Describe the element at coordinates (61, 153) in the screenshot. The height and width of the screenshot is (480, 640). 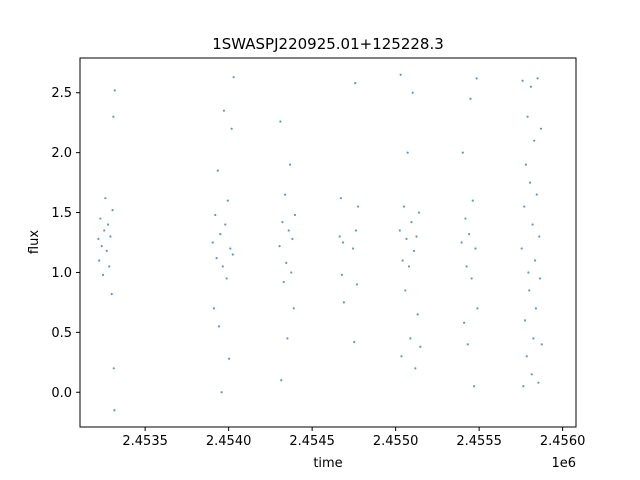
I see `y-tick-label: 2.0` at that location.